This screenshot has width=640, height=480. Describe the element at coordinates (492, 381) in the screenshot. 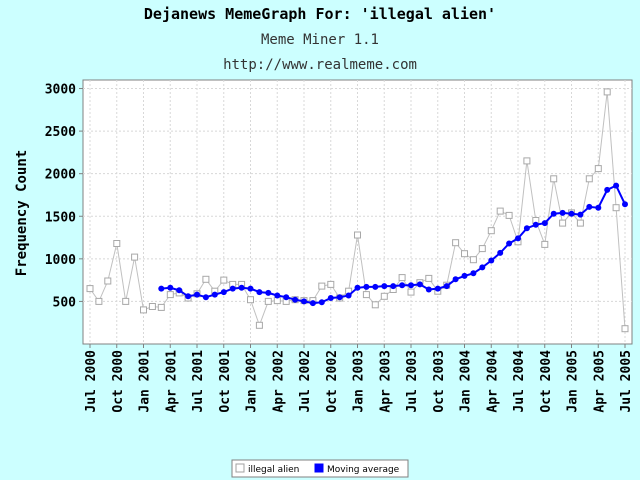

I see `x-tick-label: Apr 2004` at that location.